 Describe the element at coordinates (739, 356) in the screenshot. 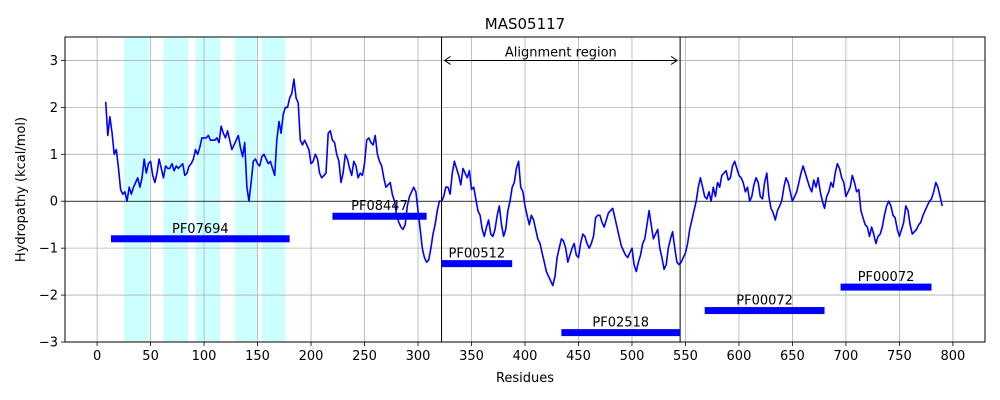

I see `x-tick-label-12: 600` at that location.